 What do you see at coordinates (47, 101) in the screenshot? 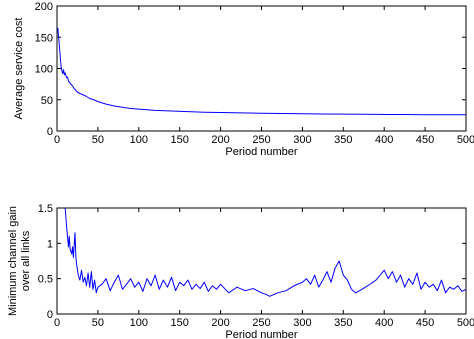
I see `y-tick-label: 50` at bounding box center [47, 101].